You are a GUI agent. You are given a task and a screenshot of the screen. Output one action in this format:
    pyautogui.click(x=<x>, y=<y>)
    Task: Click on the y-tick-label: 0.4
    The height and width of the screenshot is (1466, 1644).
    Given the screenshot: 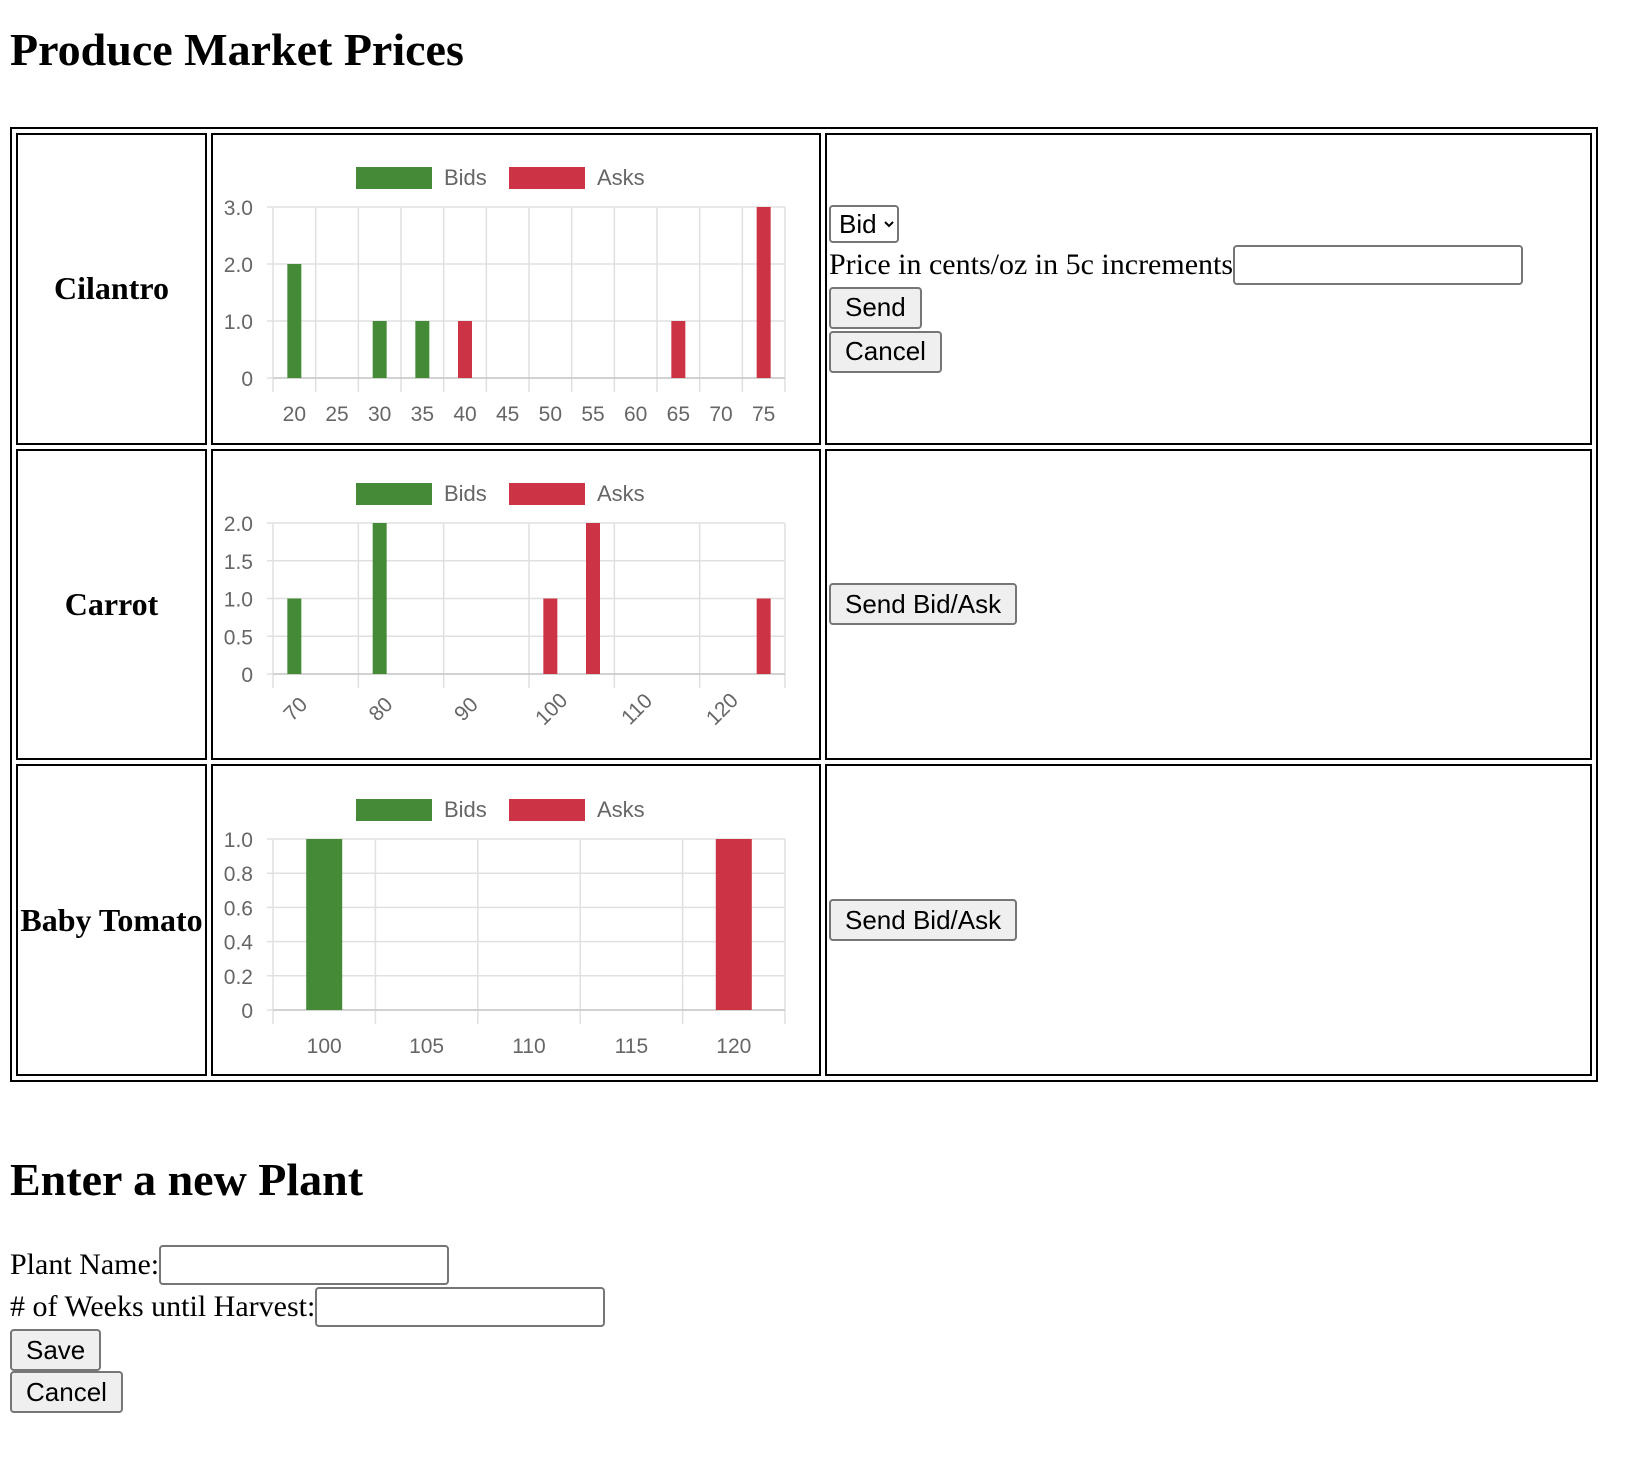 What is the action you would take?
    pyautogui.click(x=239, y=942)
    